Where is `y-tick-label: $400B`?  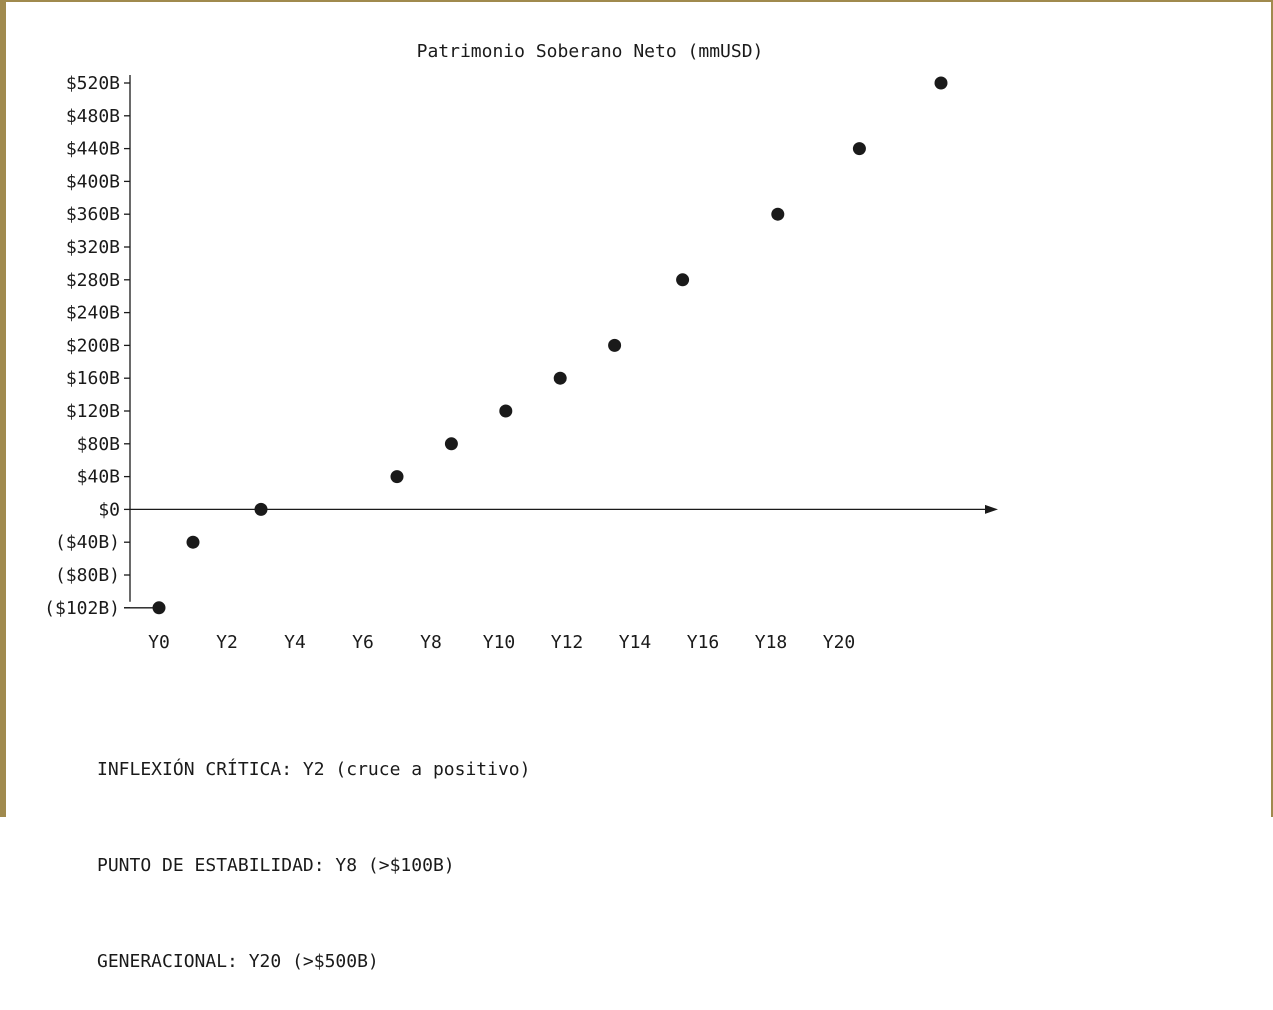 y-tick-label: $400B is located at coordinates (93, 181).